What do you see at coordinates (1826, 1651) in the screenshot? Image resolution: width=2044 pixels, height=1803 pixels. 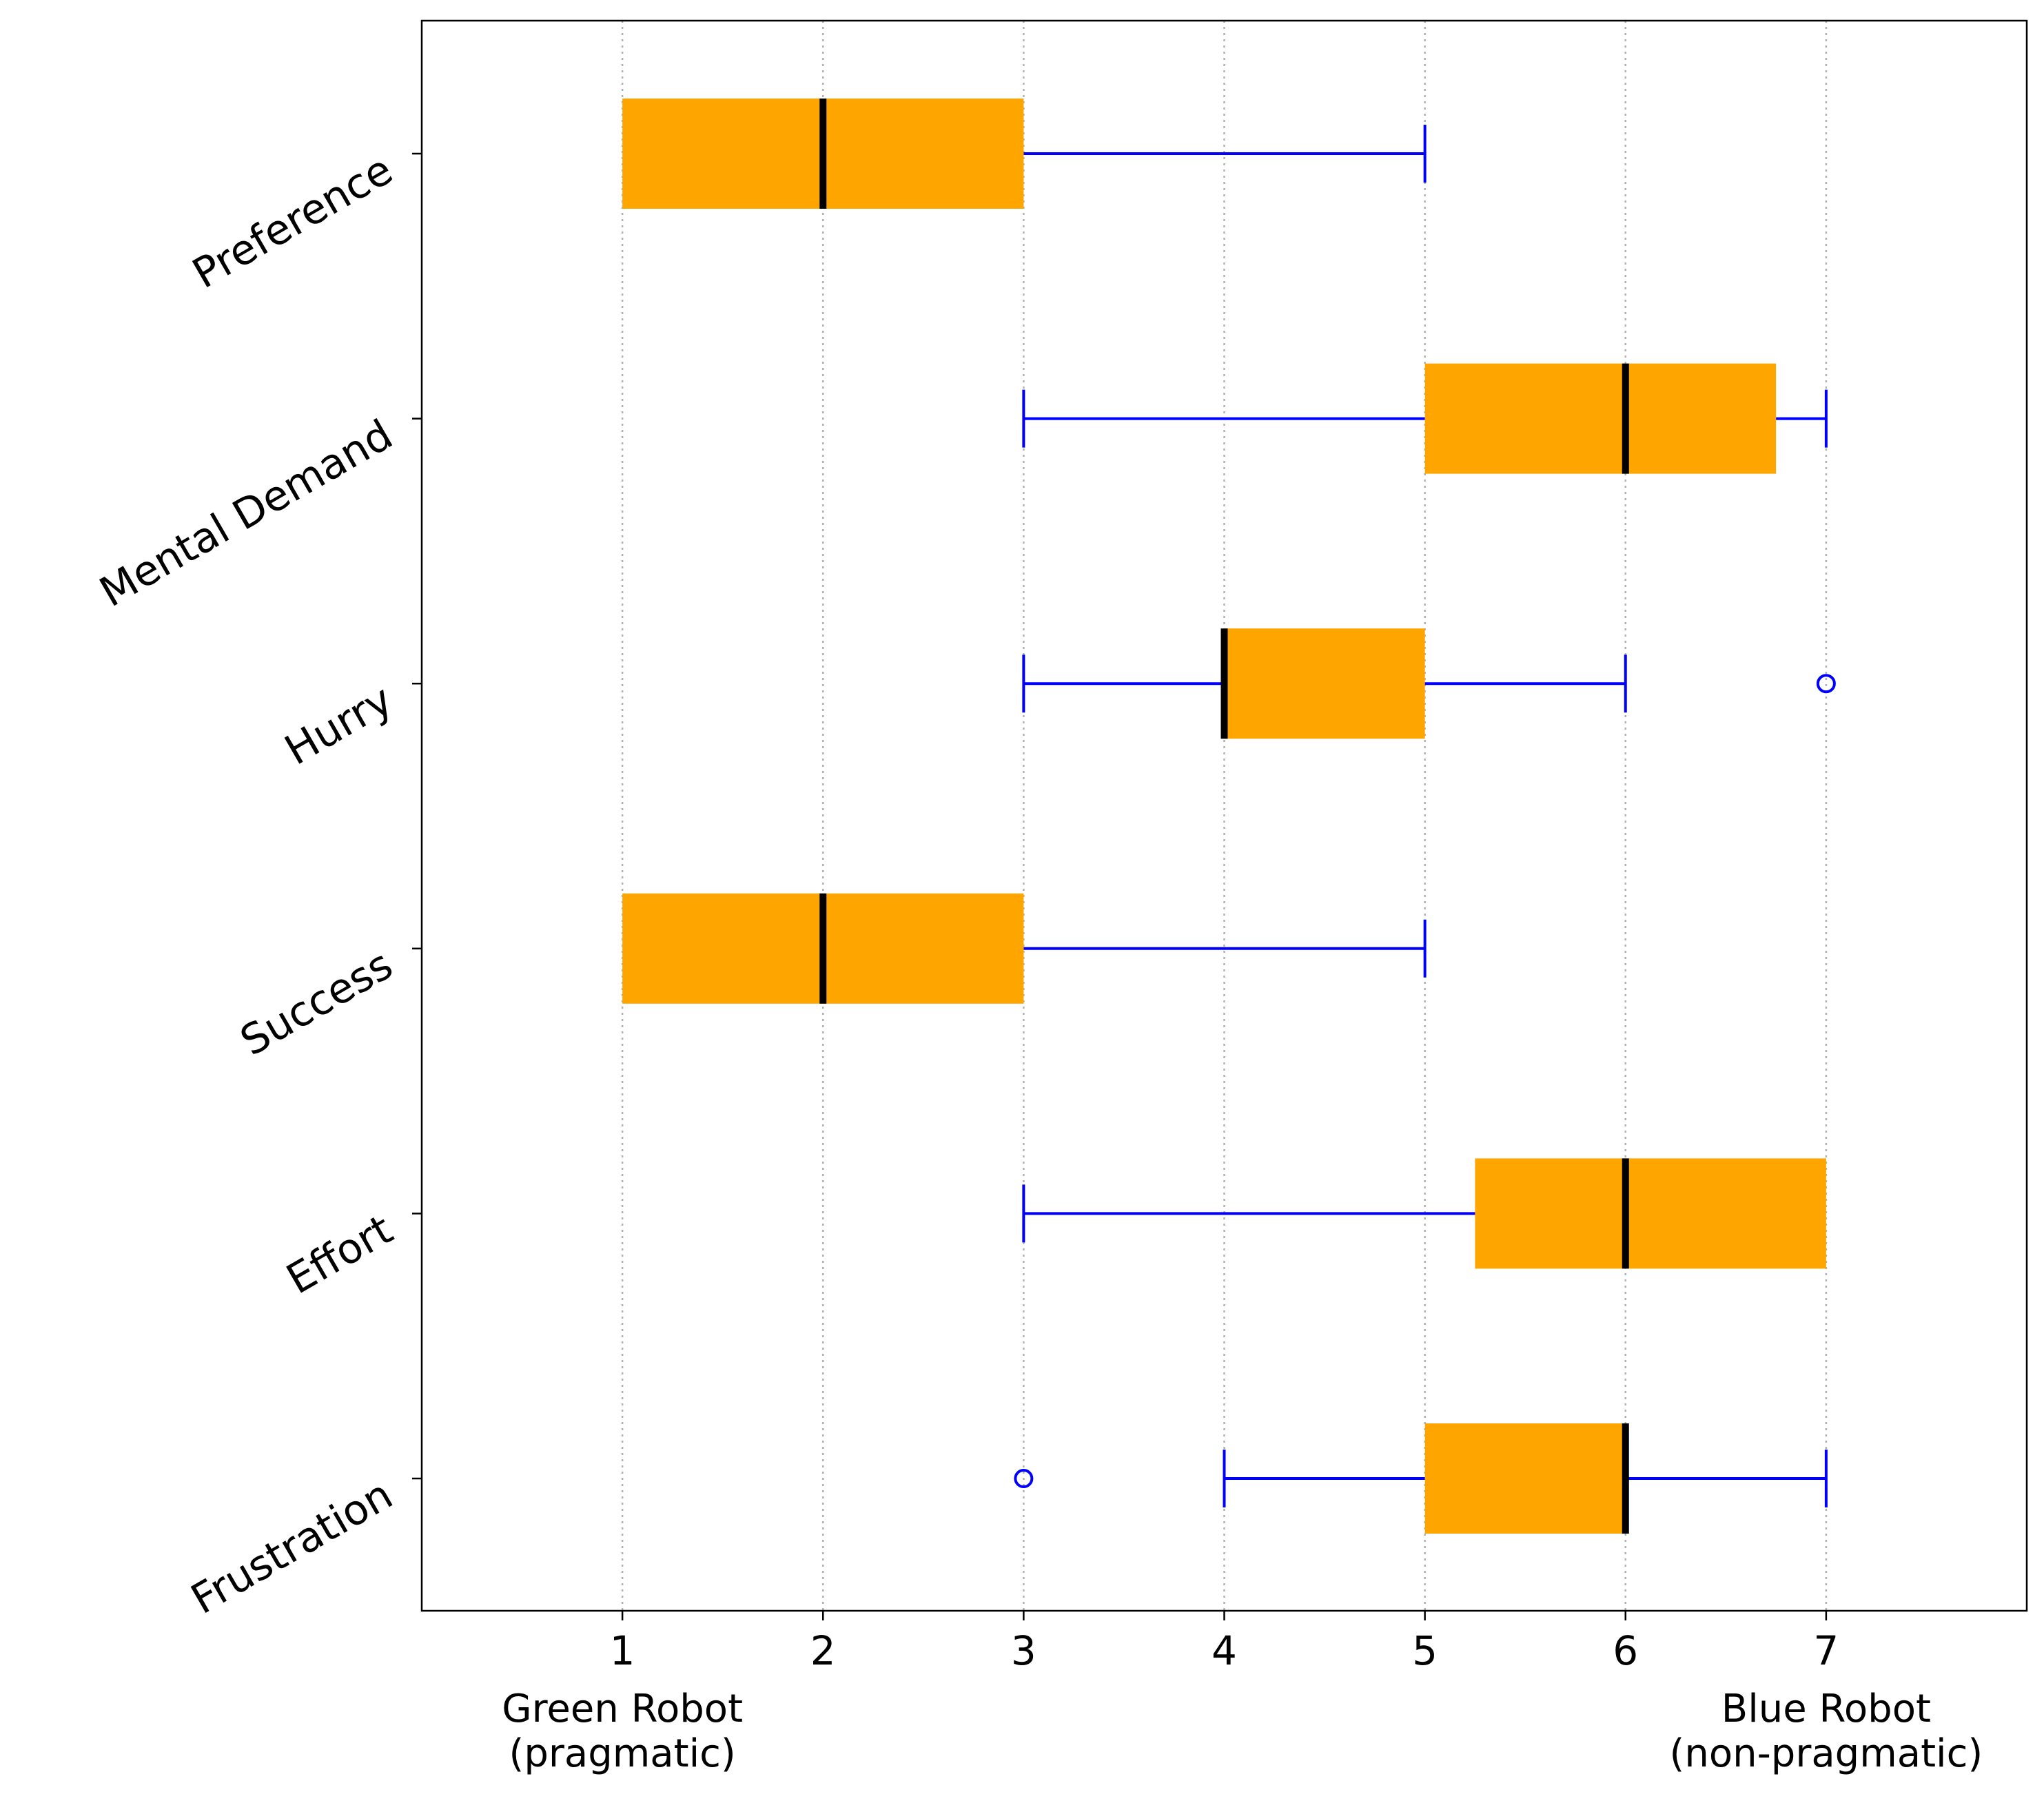 I see `x-tick-label-7: 7` at bounding box center [1826, 1651].